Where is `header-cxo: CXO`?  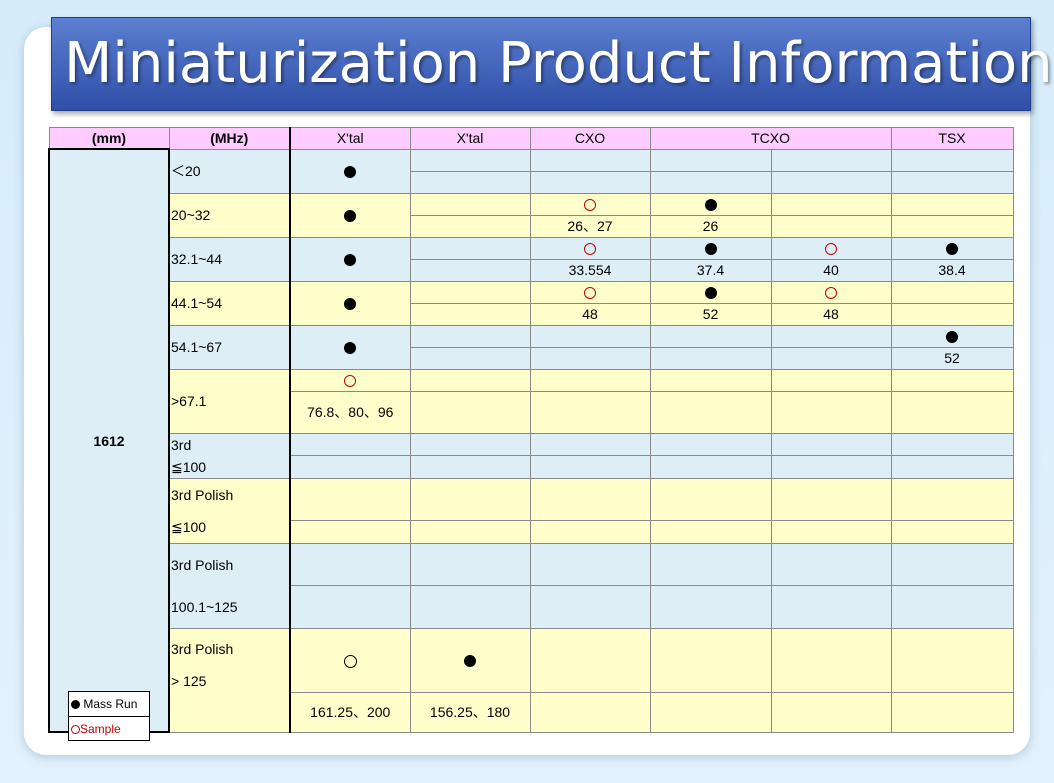 header-cxo: CXO is located at coordinates (590, 138).